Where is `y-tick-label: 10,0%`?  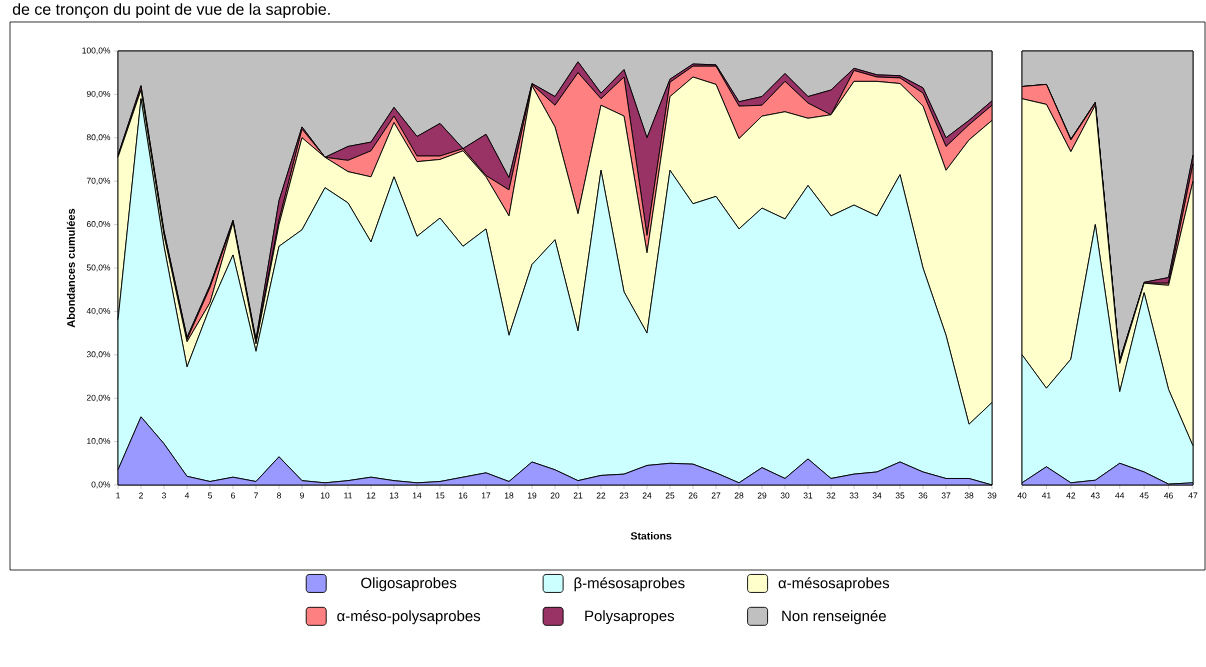 y-tick-label: 10,0% is located at coordinates (99, 442).